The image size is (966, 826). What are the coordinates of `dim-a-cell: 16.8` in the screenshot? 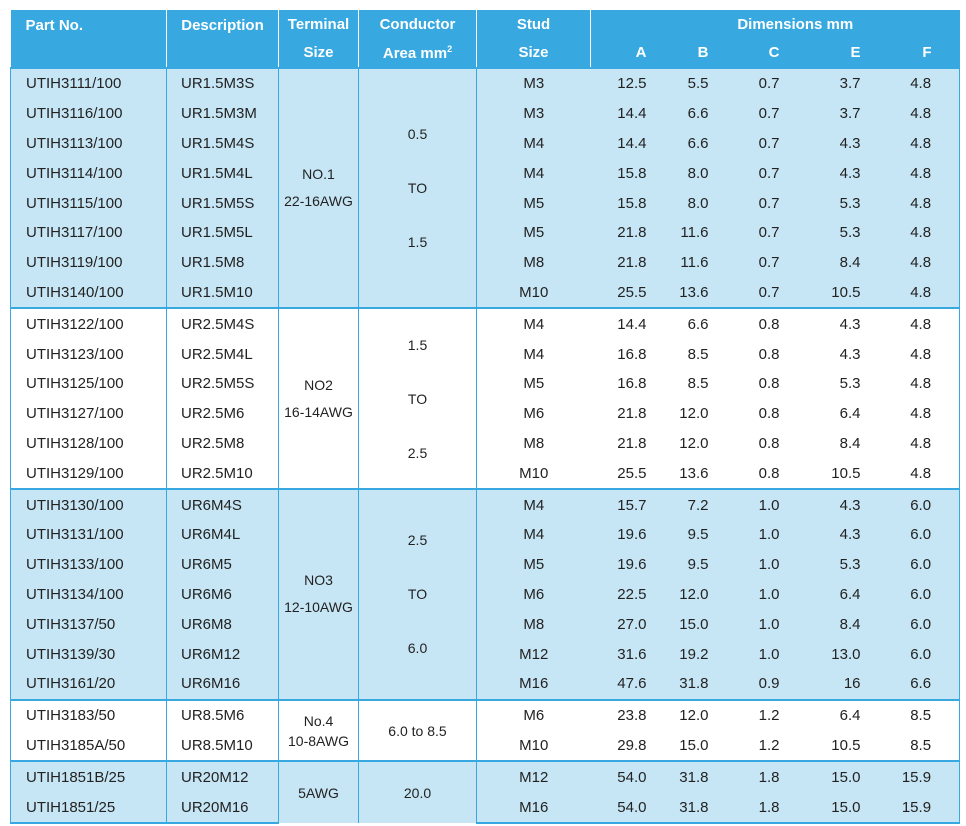 It's located at (625, 354).